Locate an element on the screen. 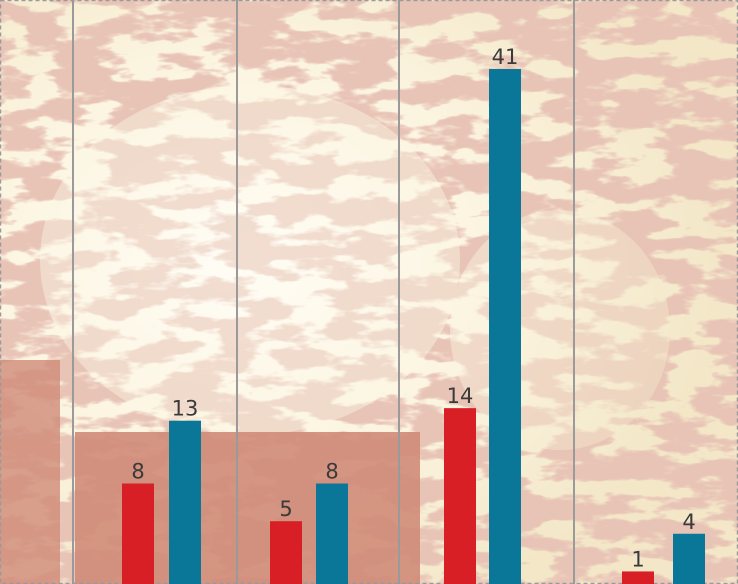  data-label-series2-group2: 8 is located at coordinates (331, 472).